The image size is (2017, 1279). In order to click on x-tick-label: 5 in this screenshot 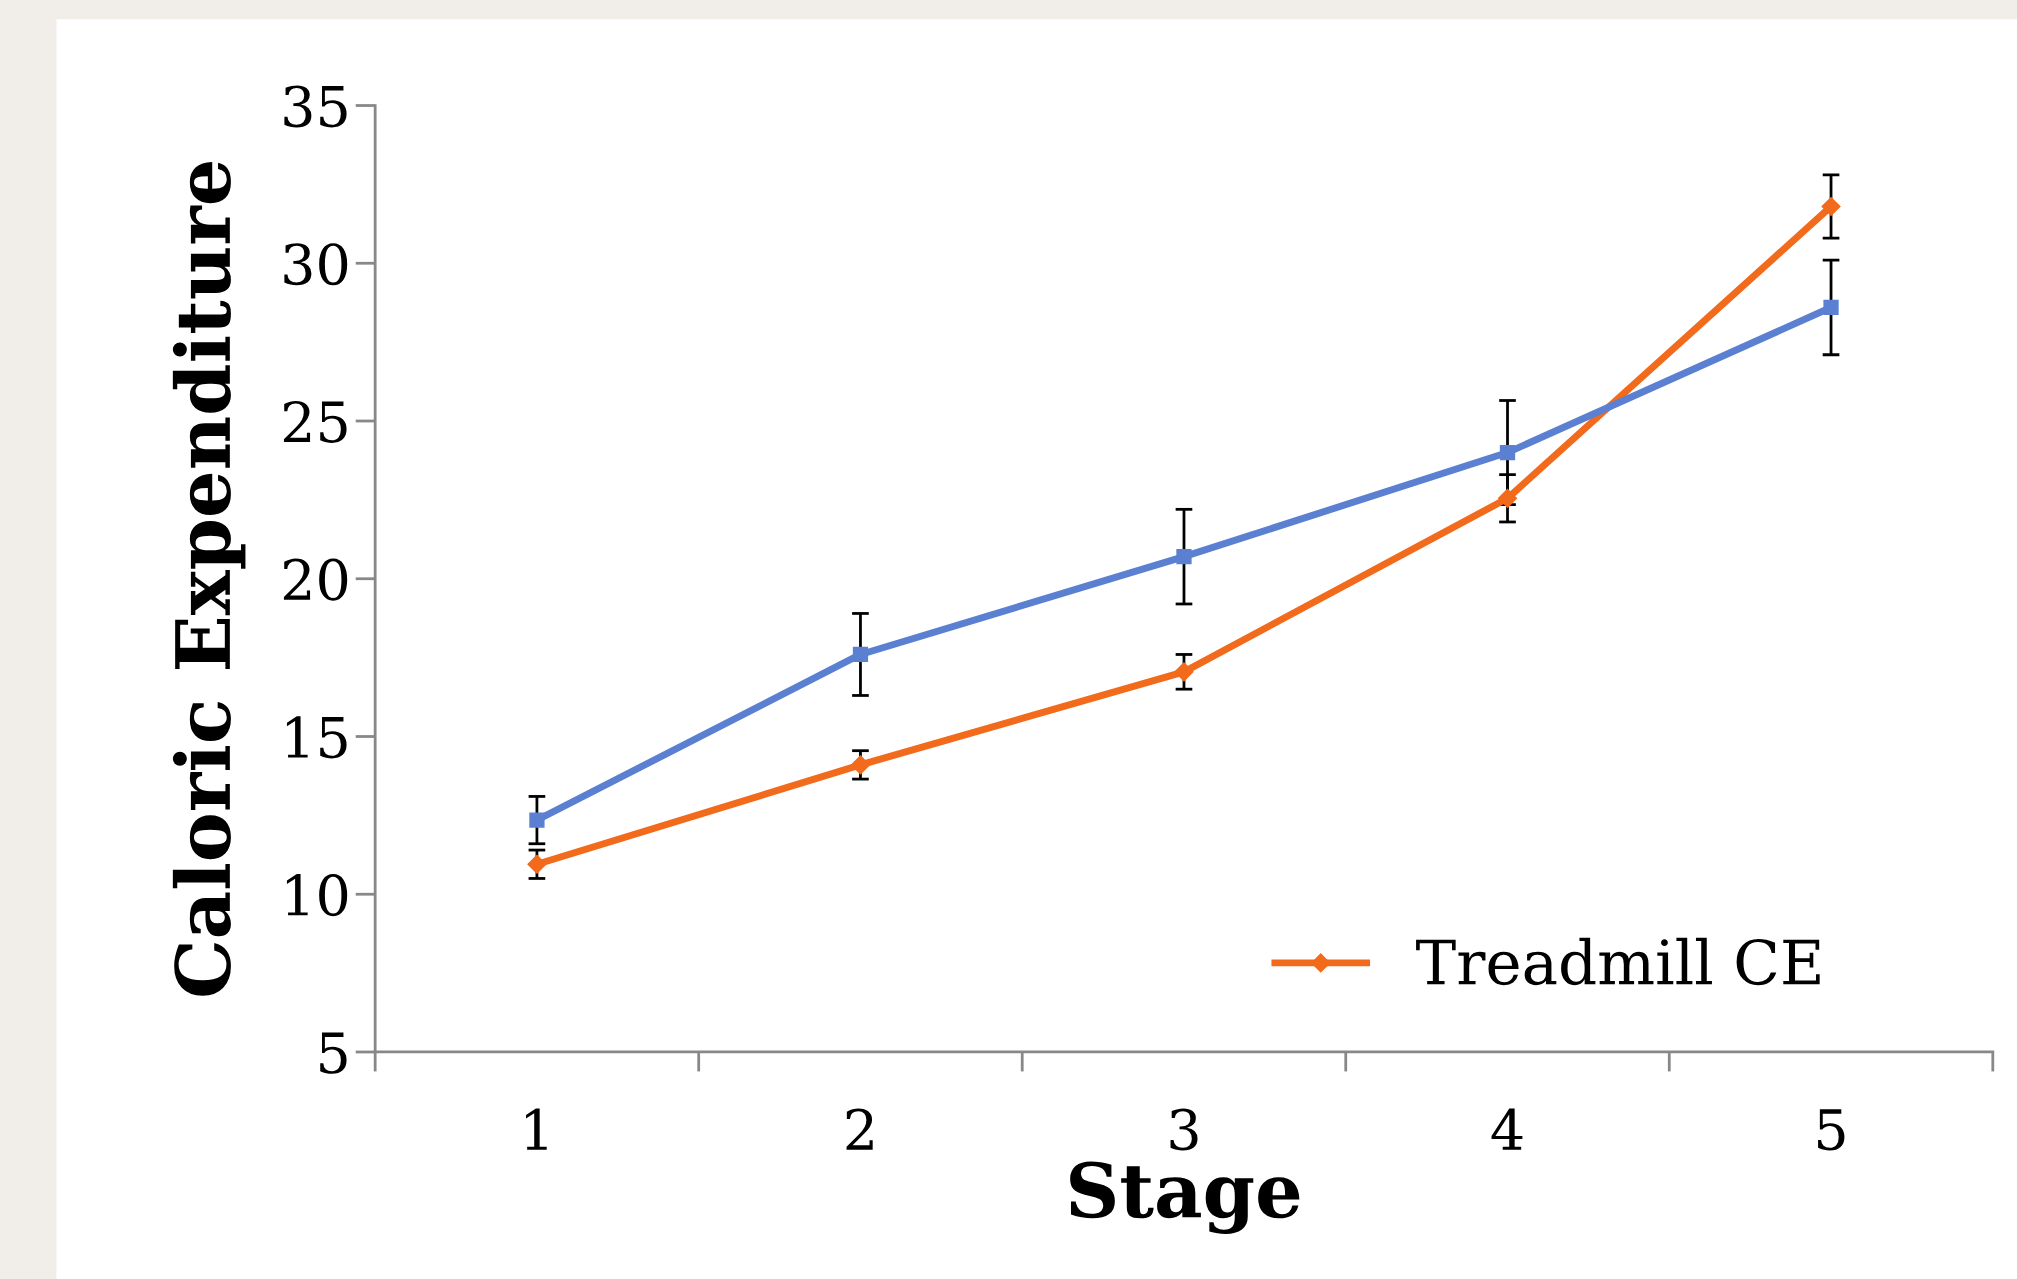, I will do `click(1831, 1130)`.